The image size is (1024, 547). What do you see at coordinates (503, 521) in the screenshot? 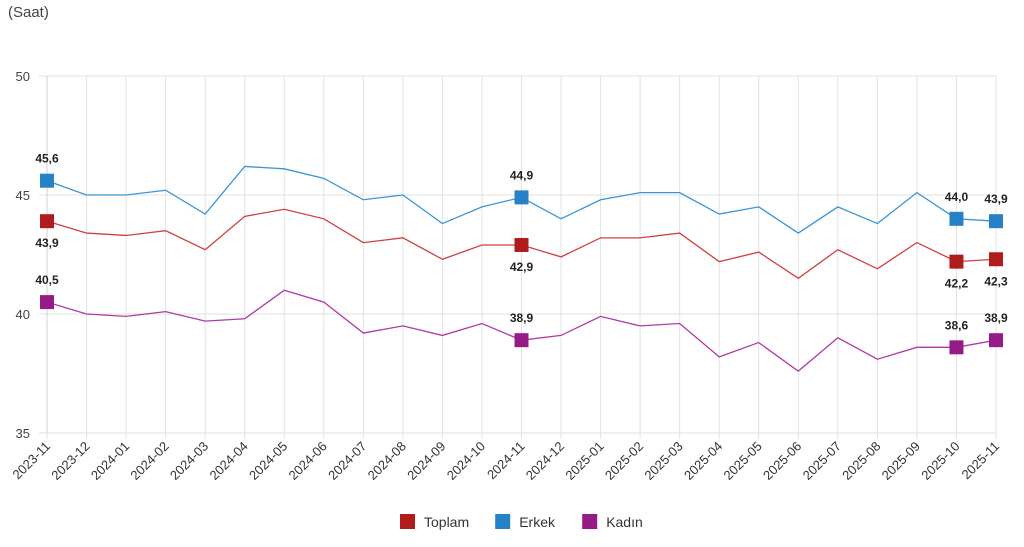
I see `legend-swatch-erkek` at bounding box center [503, 521].